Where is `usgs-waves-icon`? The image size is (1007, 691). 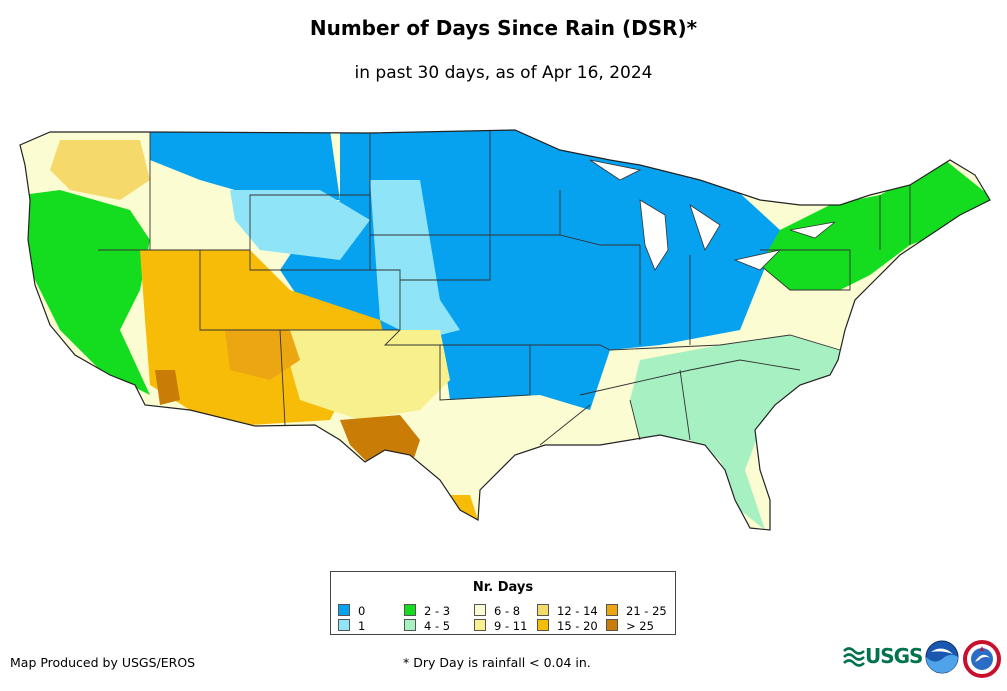
usgs-waves-icon is located at coordinates (854, 657).